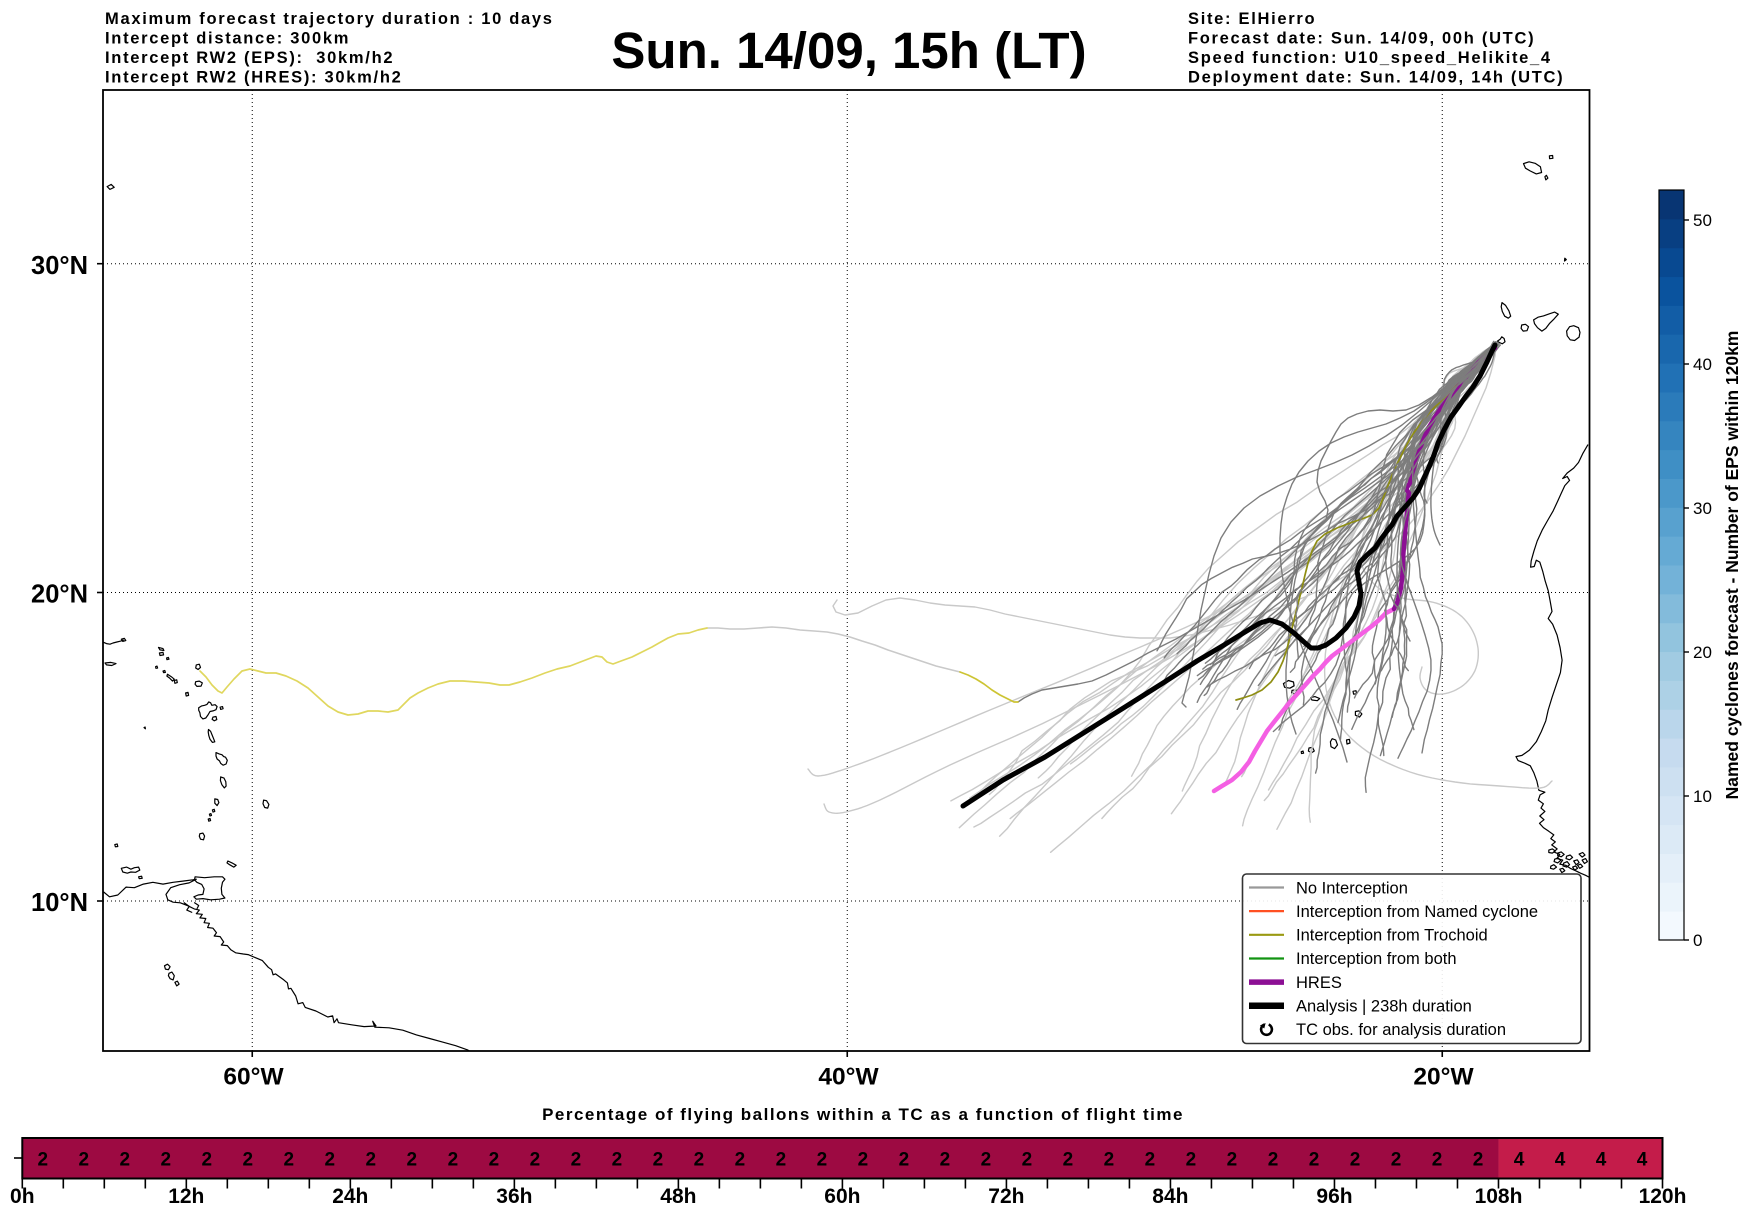  I want to click on svg-text: 50, so click(1702, 220).